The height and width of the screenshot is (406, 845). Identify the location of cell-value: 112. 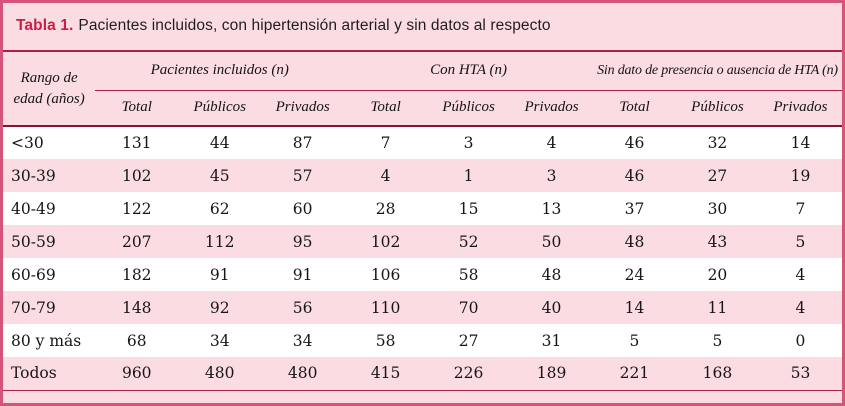
(219, 241).